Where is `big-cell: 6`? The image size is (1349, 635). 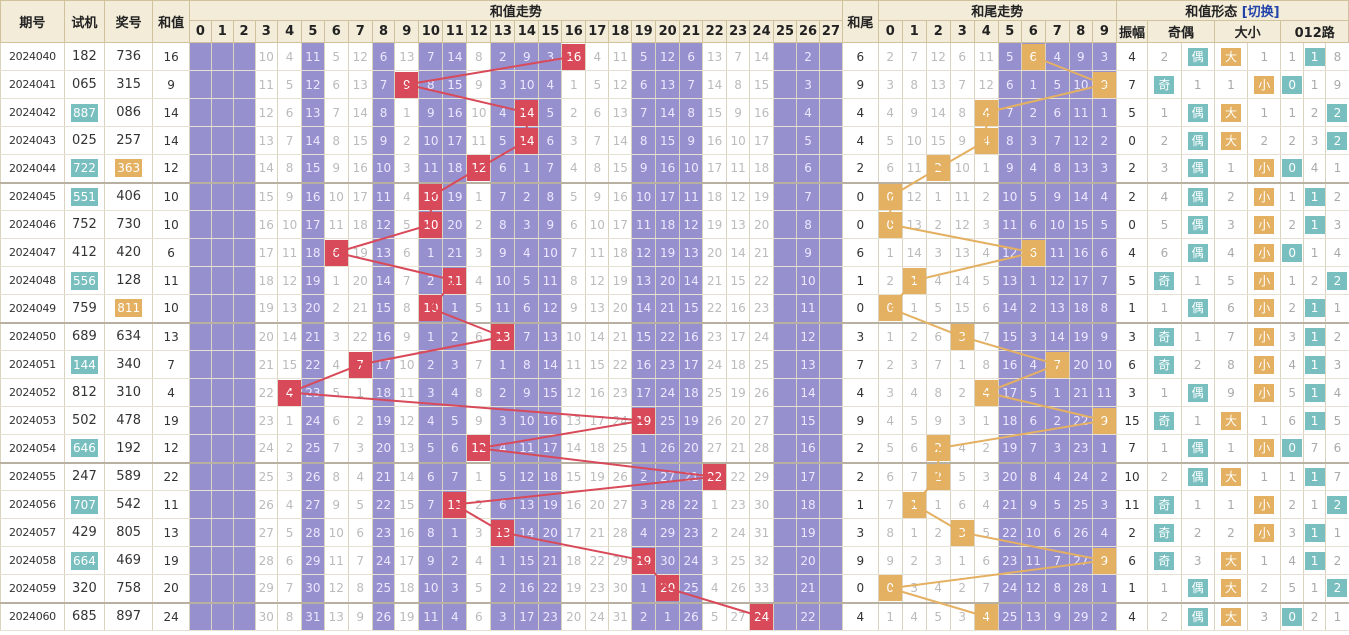
big-cell: 6 is located at coordinates (1230, 309).